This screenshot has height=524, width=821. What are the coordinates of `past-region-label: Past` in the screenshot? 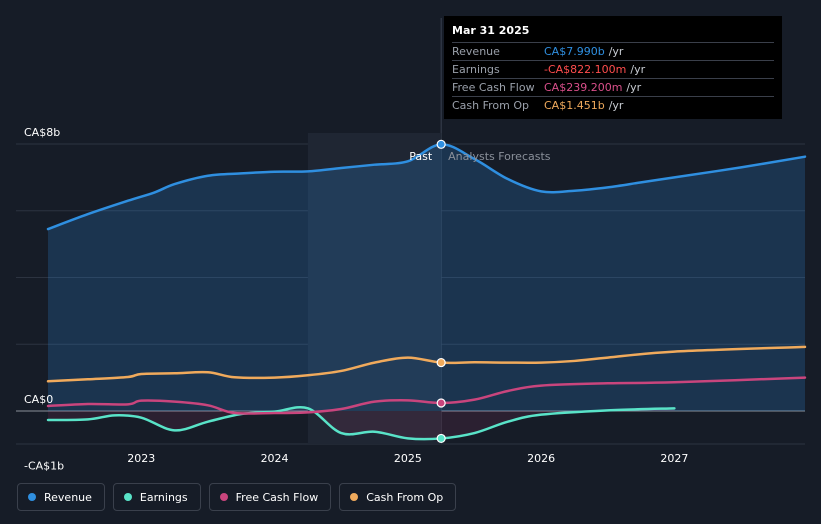 It's located at (421, 156).